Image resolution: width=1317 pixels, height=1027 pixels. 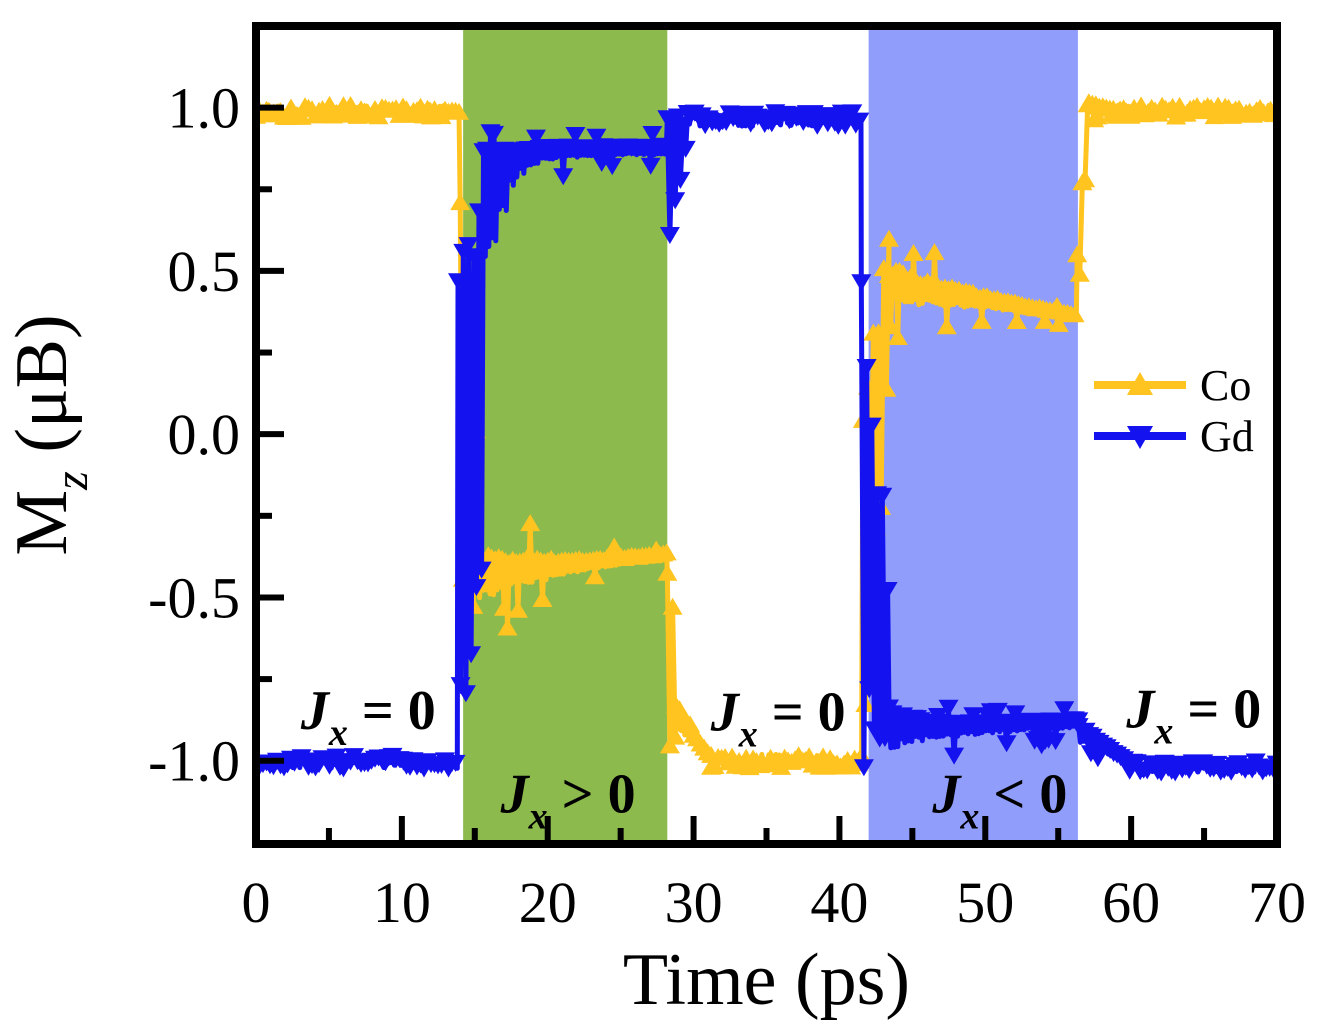 I want to click on x-tick-label: 70, so click(x=1277, y=902).